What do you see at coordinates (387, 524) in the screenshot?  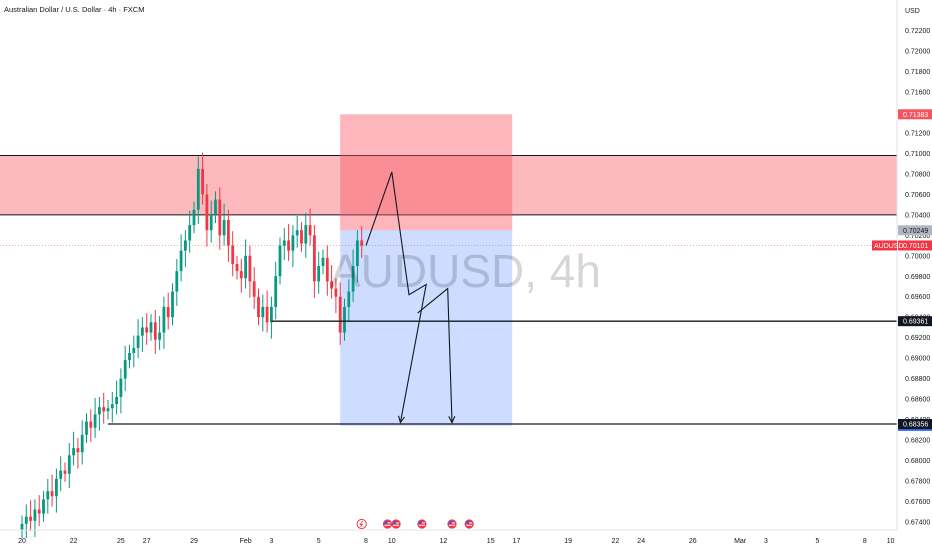 I see `au-flag-icon` at bounding box center [387, 524].